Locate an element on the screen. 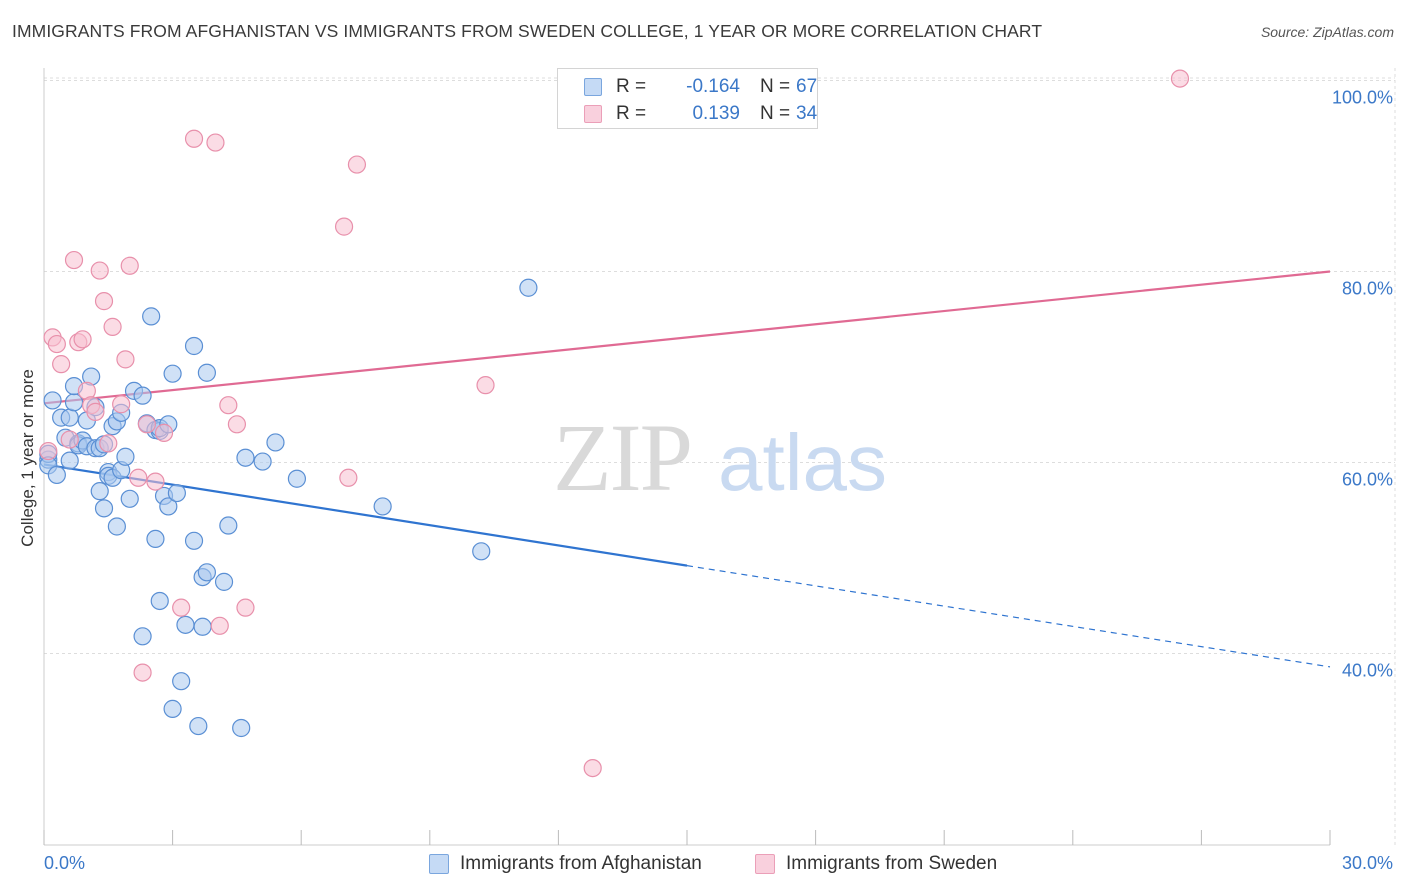 The width and height of the screenshot is (1406, 892). legend-n-value: 34 is located at coordinates (807, 113).